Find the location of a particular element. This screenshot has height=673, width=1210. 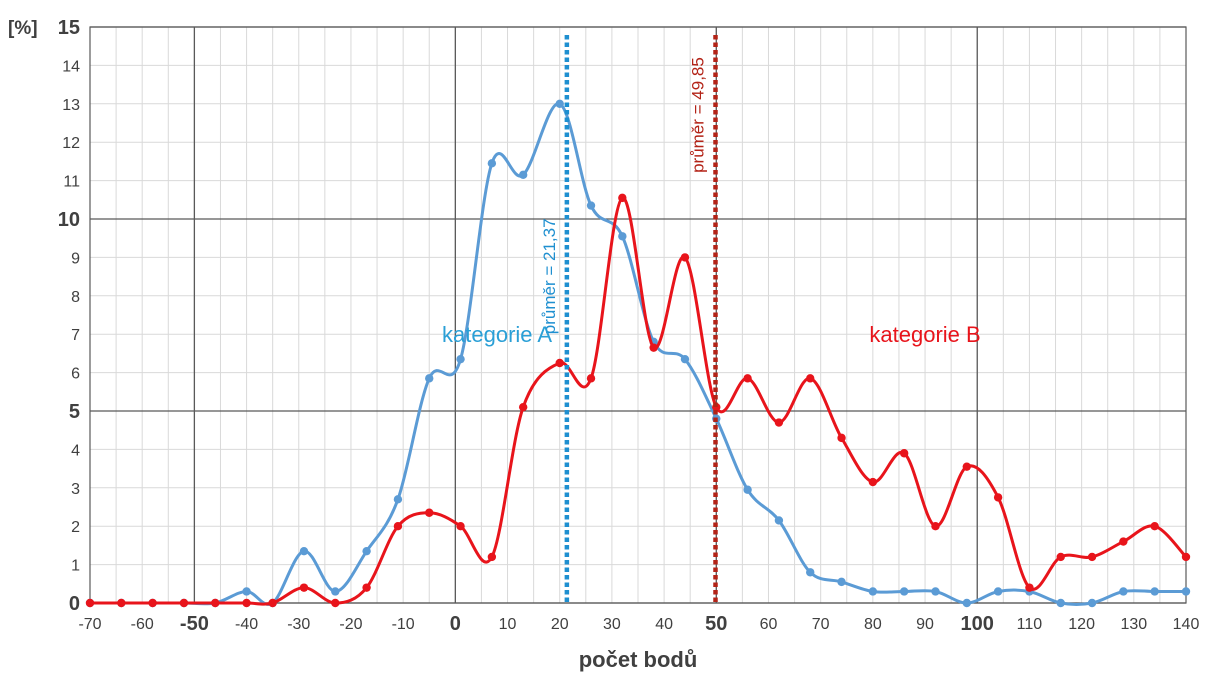

x-tick-label: 100 is located at coordinates (977, 624).